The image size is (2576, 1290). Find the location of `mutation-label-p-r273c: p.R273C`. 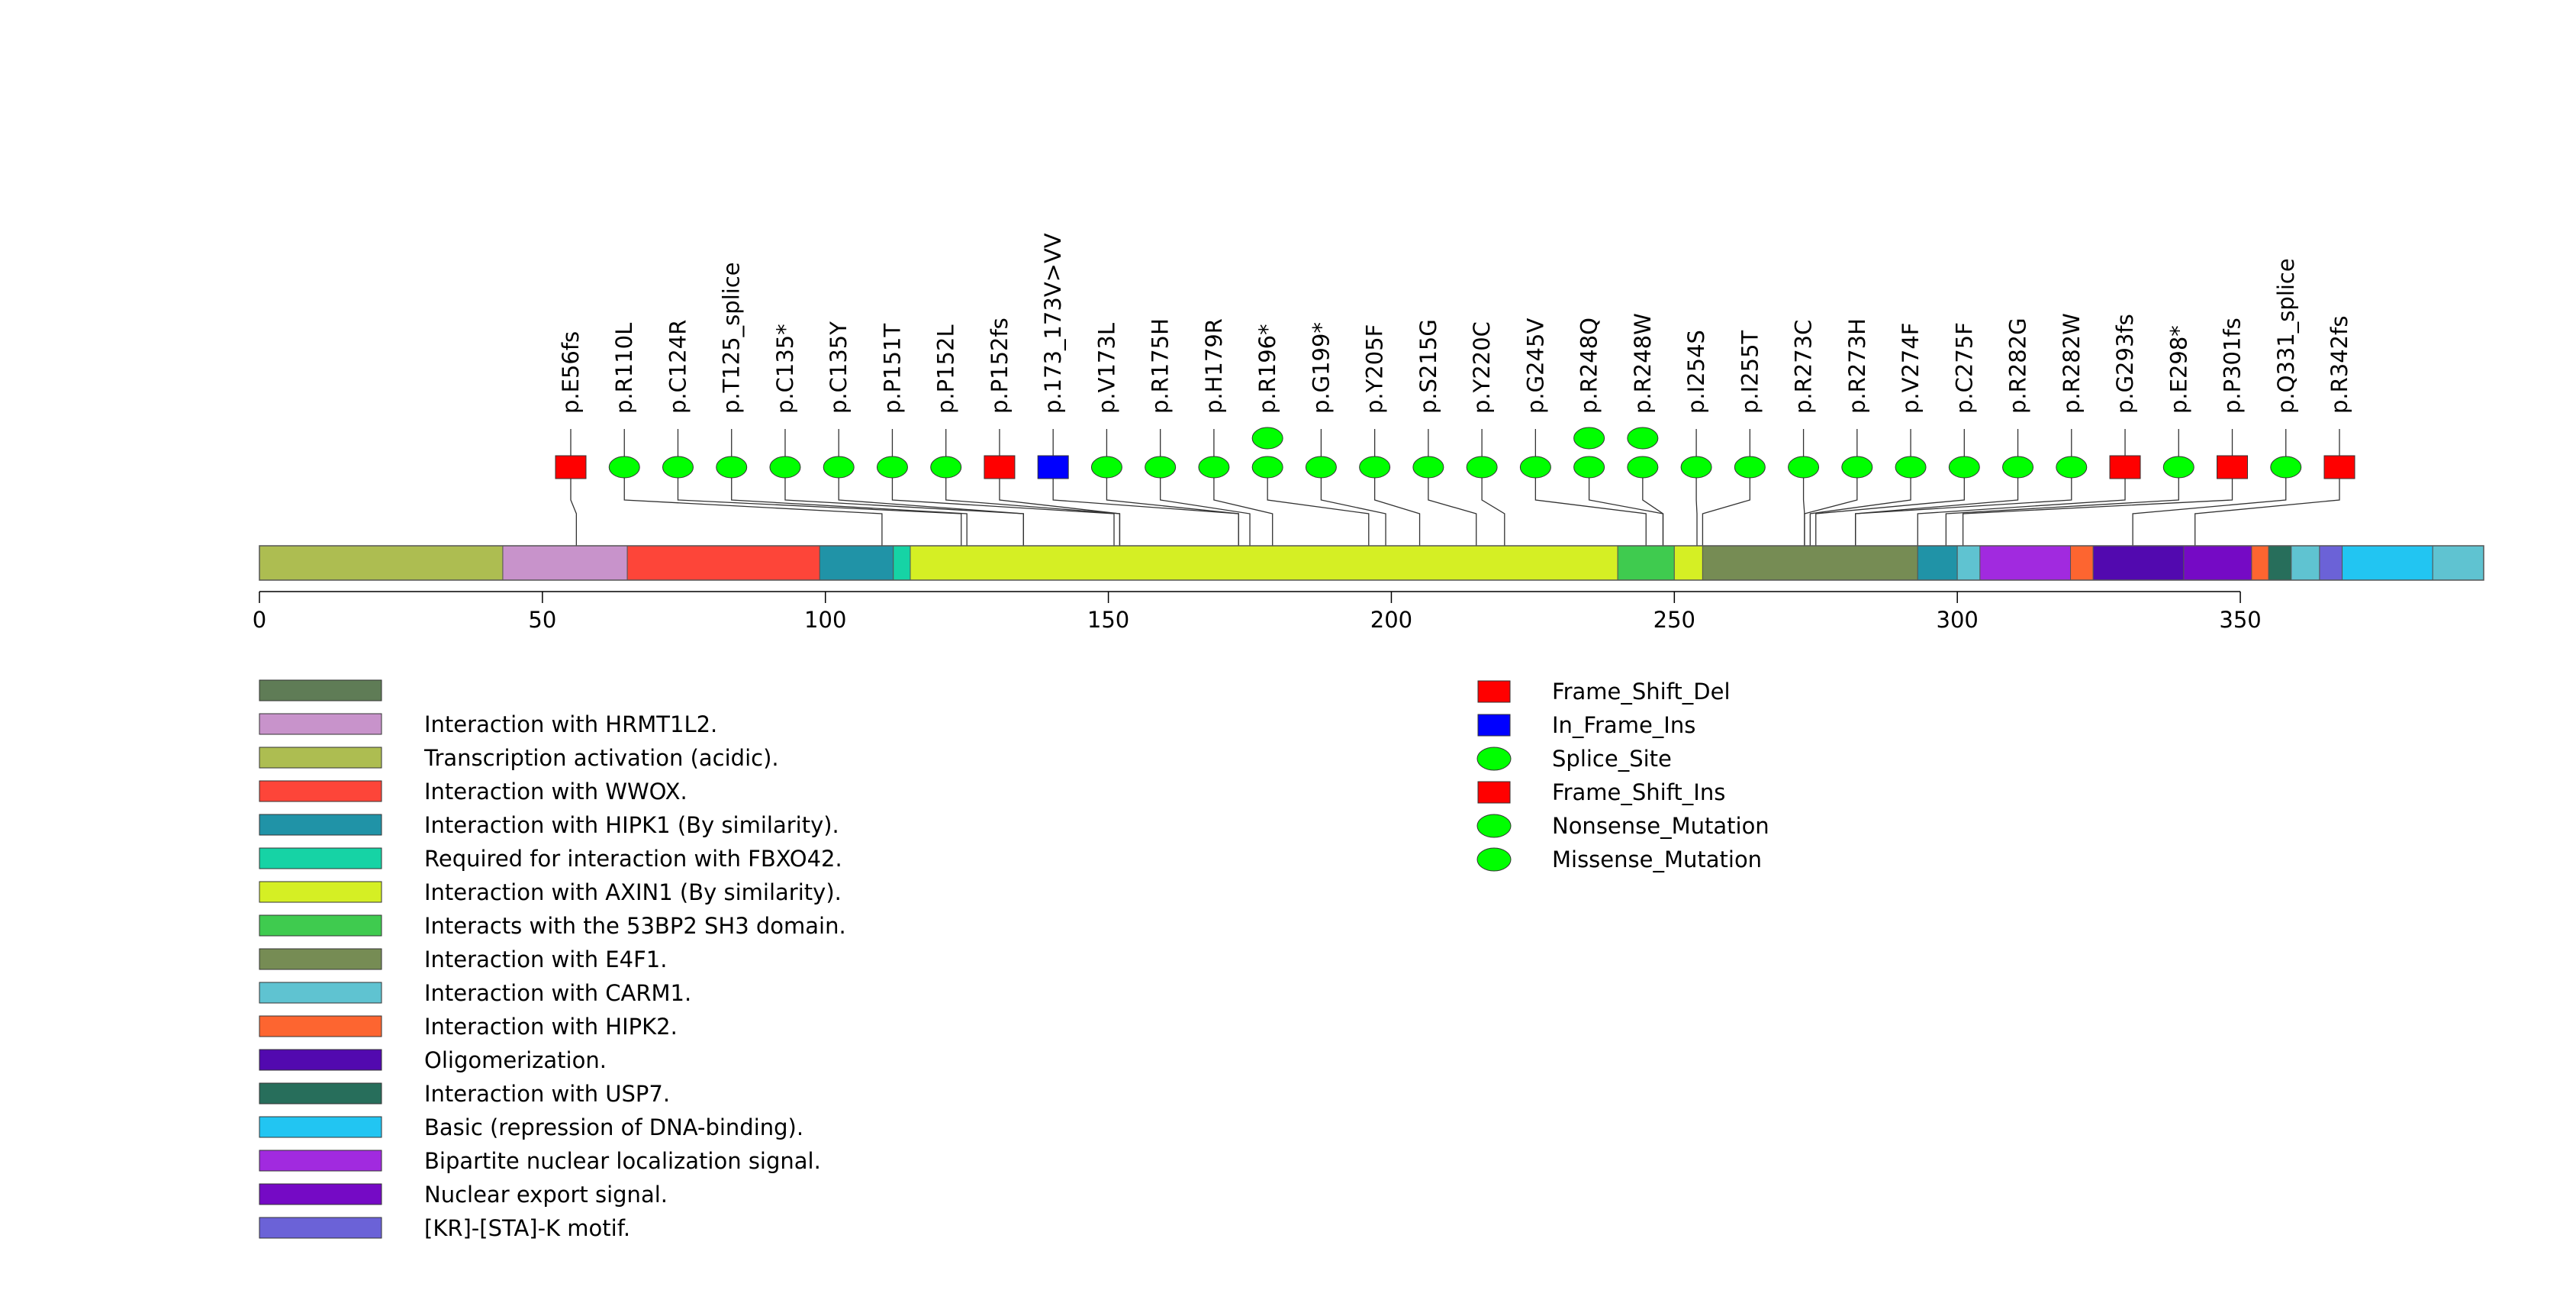

mutation-label-p-r273c: p.R273C is located at coordinates (1804, 367).